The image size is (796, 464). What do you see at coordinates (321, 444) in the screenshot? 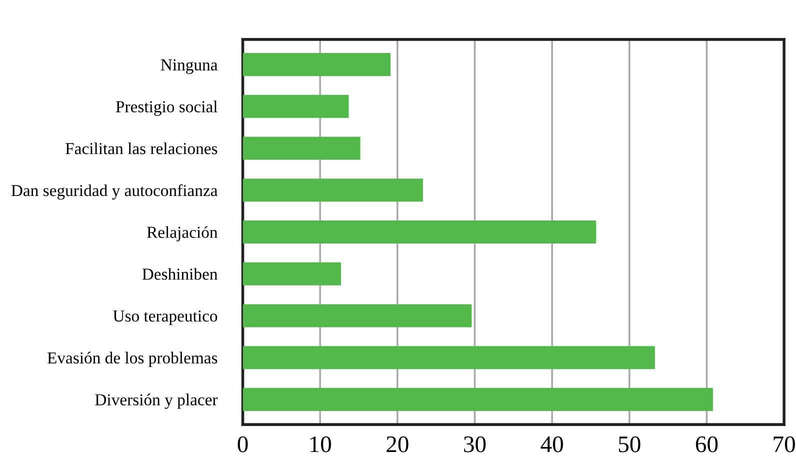
I see `x-tick-label: 10` at bounding box center [321, 444].